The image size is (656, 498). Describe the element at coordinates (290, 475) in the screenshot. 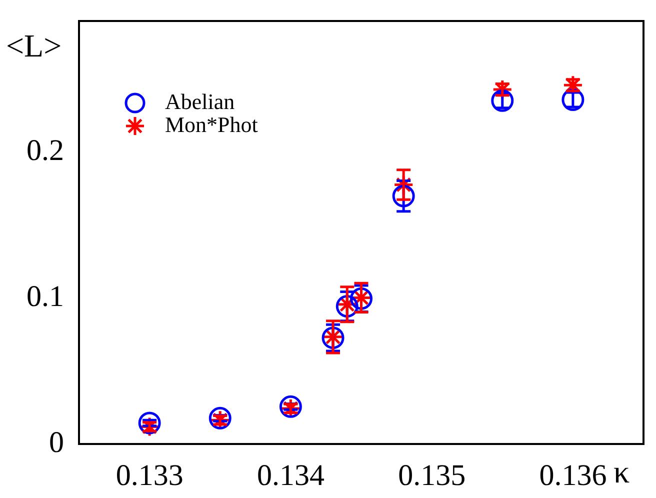

I see `x-tick-label: 0.134` at that location.